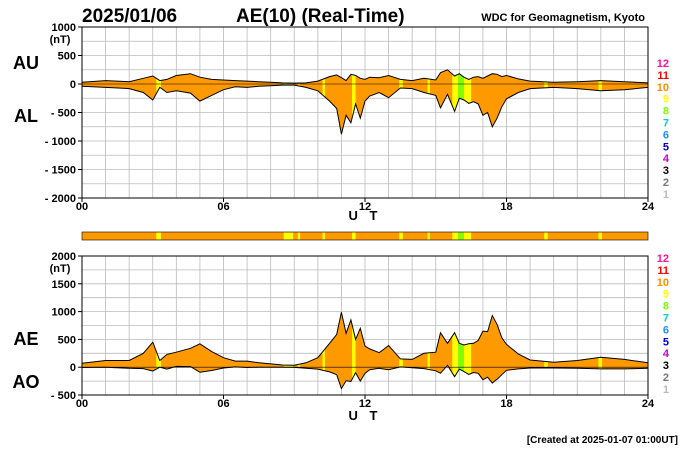 This screenshot has height=450, width=700. Describe the element at coordinates (60, 142) in the screenshot. I see `y-tick-label: - 1000` at that location.